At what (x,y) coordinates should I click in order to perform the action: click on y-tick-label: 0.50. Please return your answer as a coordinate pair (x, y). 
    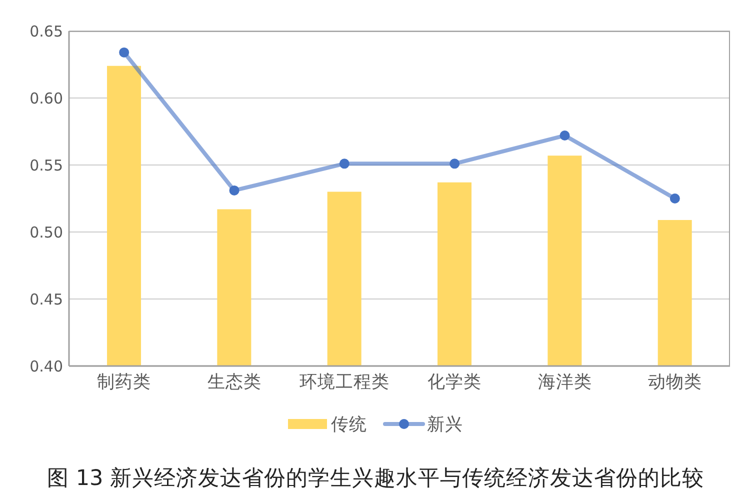
    Looking at the image, I should click on (46, 232).